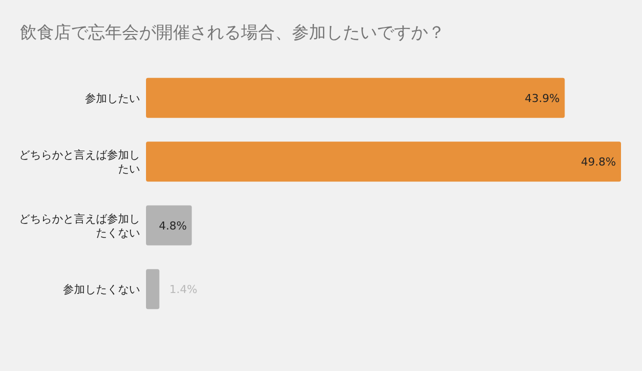  What do you see at coordinates (79, 226) in the screenshot?
I see `y-tick-label: どちらかと言えば参加したくない` at bounding box center [79, 226].